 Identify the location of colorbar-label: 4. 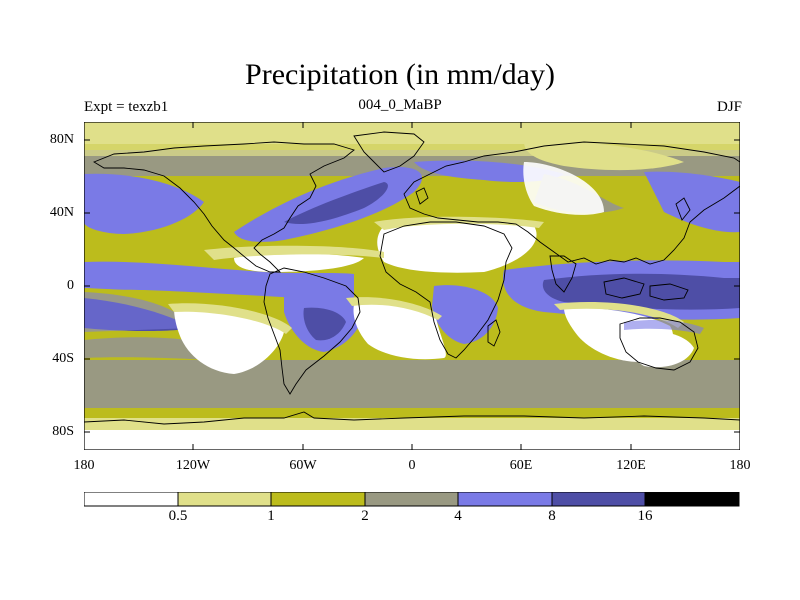
(458, 516).